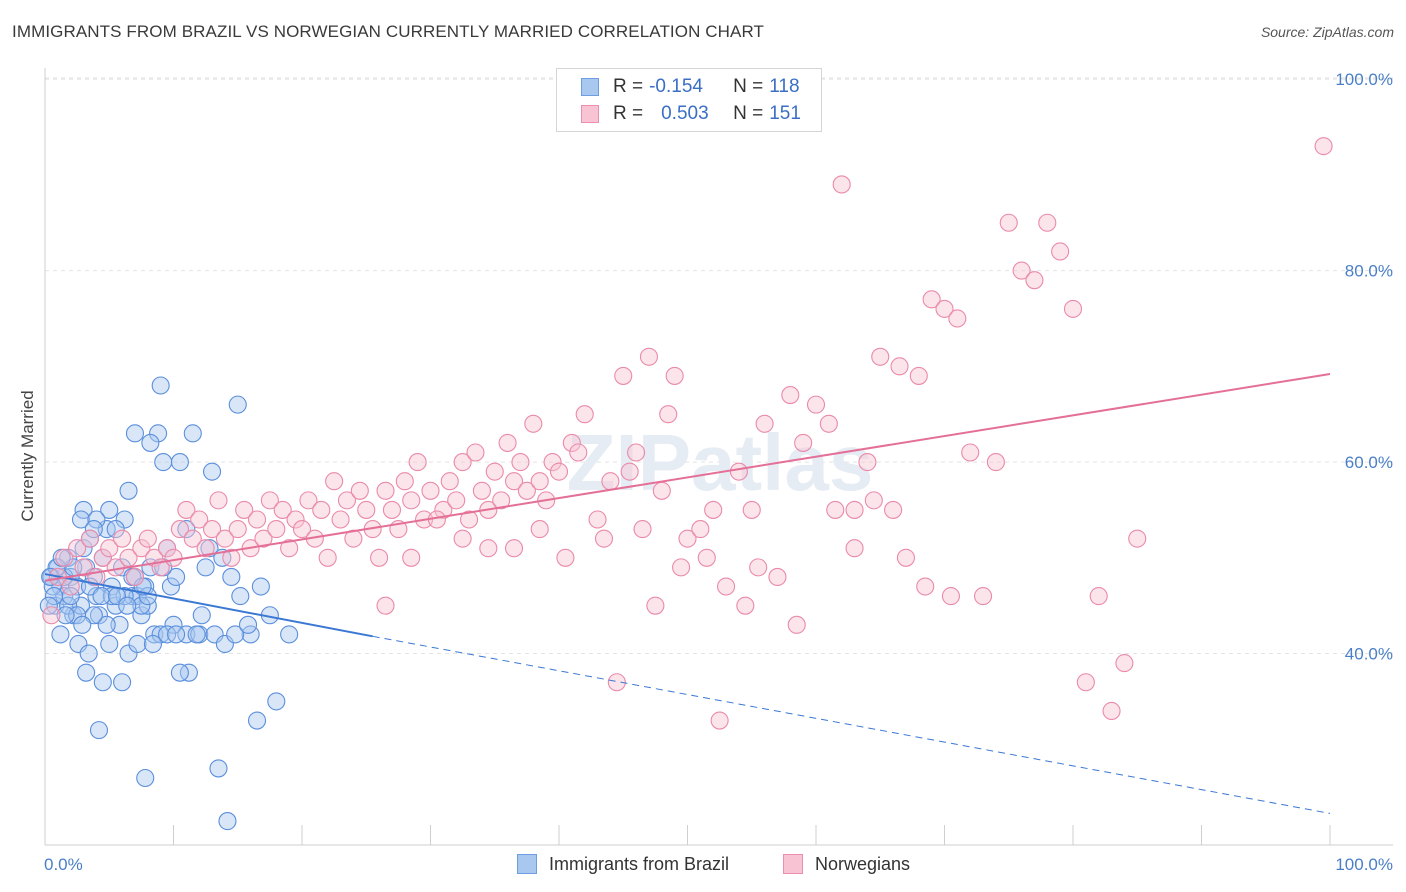 The height and width of the screenshot is (892, 1406). What do you see at coordinates (1369, 654) in the screenshot?
I see `y-tick-label: 40.0%` at bounding box center [1369, 654].